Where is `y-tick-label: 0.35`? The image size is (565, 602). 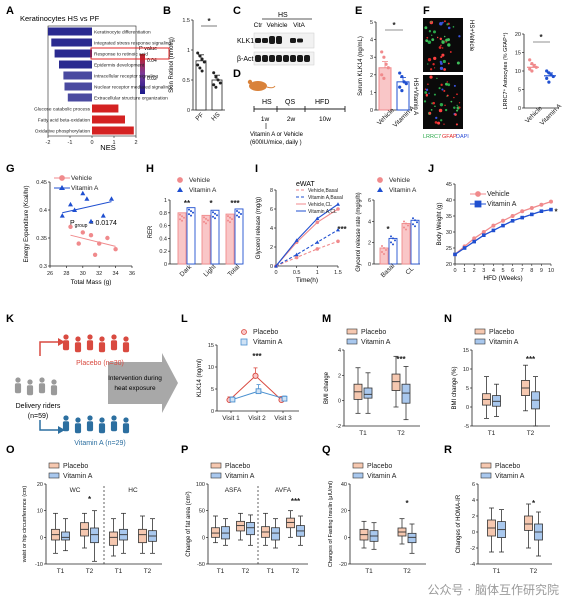
y-tick-label: 0.35 is located at coordinates (41, 239).